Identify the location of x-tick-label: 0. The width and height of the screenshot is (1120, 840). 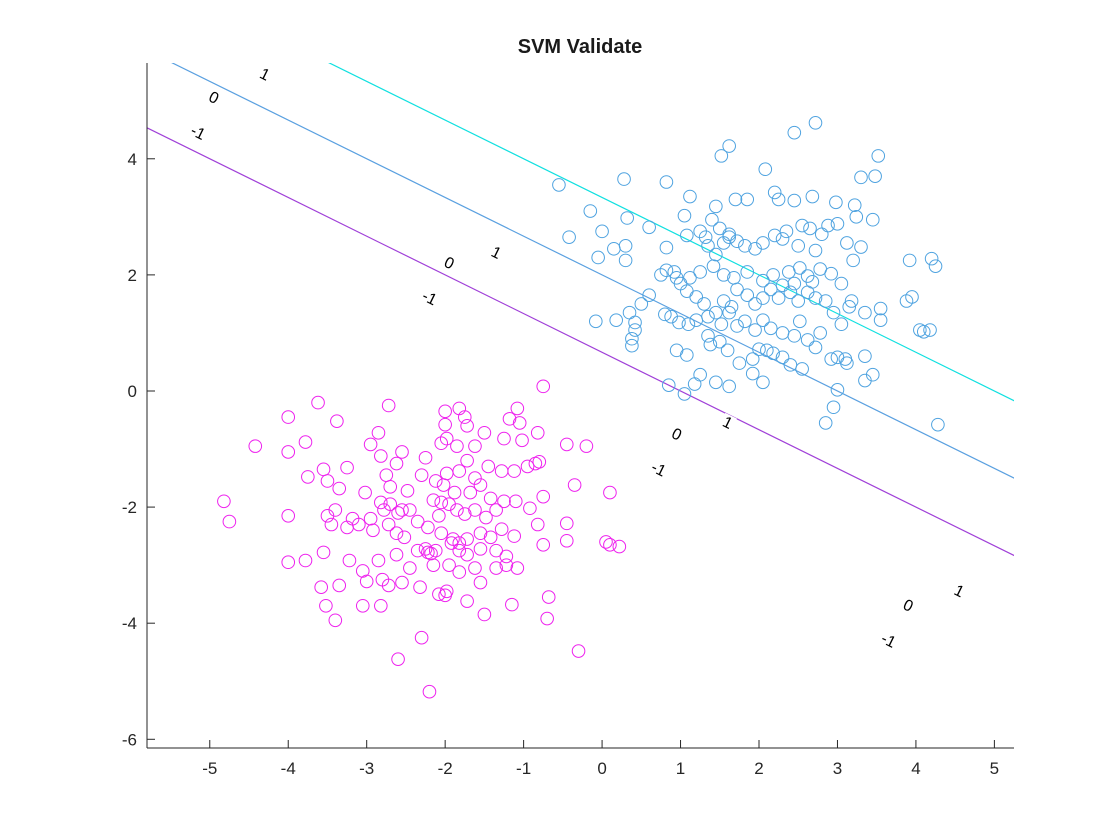
(601, 768).